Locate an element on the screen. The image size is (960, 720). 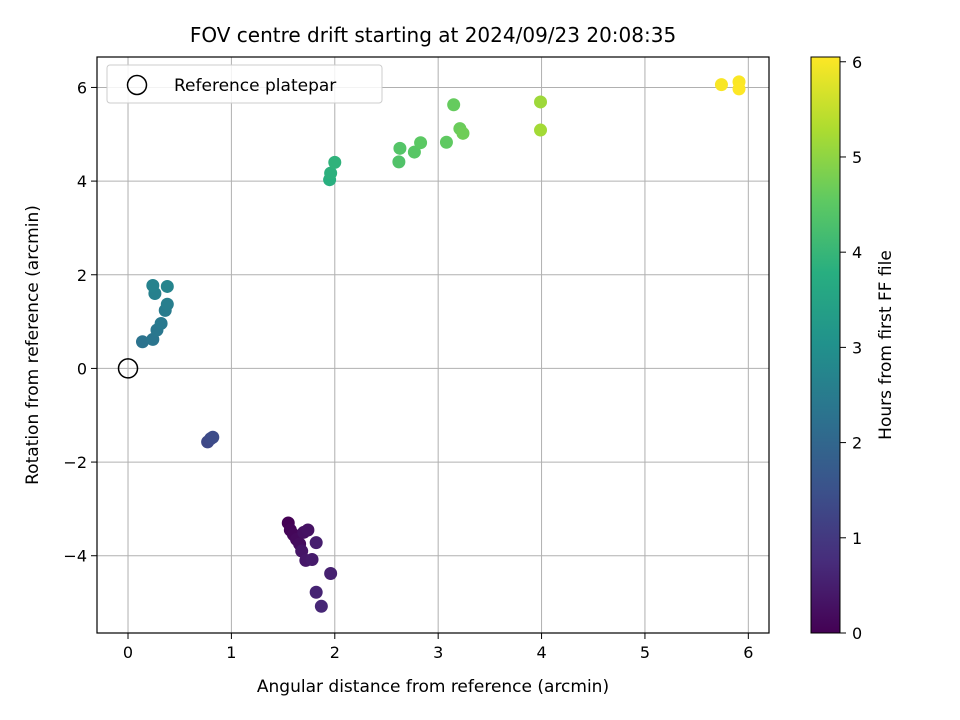
colorbar-gradient is located at coordinates (825, 345).